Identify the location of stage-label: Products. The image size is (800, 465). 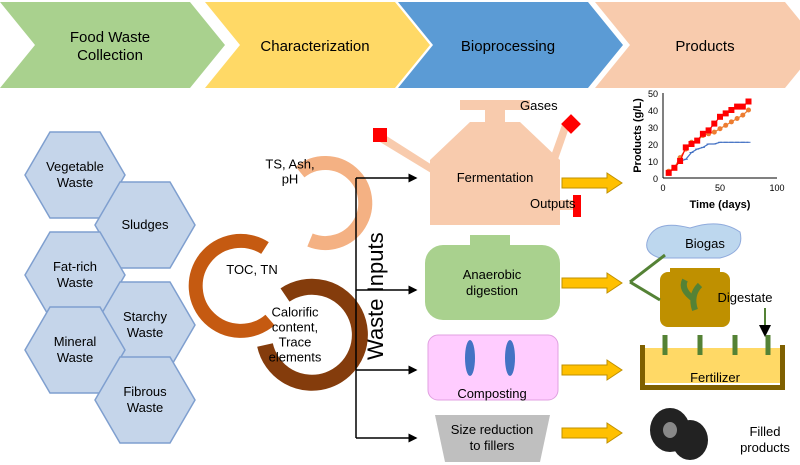
(704, 46).